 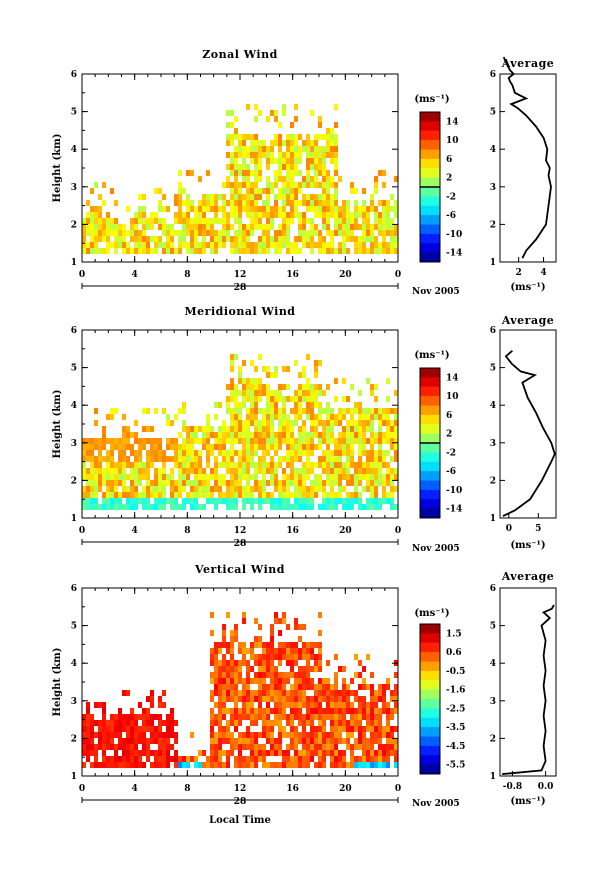 What do you see at coordinates (292, 275) in the screenshot?
I see `x-tick-label: 16` at bounding box center [292, 275].